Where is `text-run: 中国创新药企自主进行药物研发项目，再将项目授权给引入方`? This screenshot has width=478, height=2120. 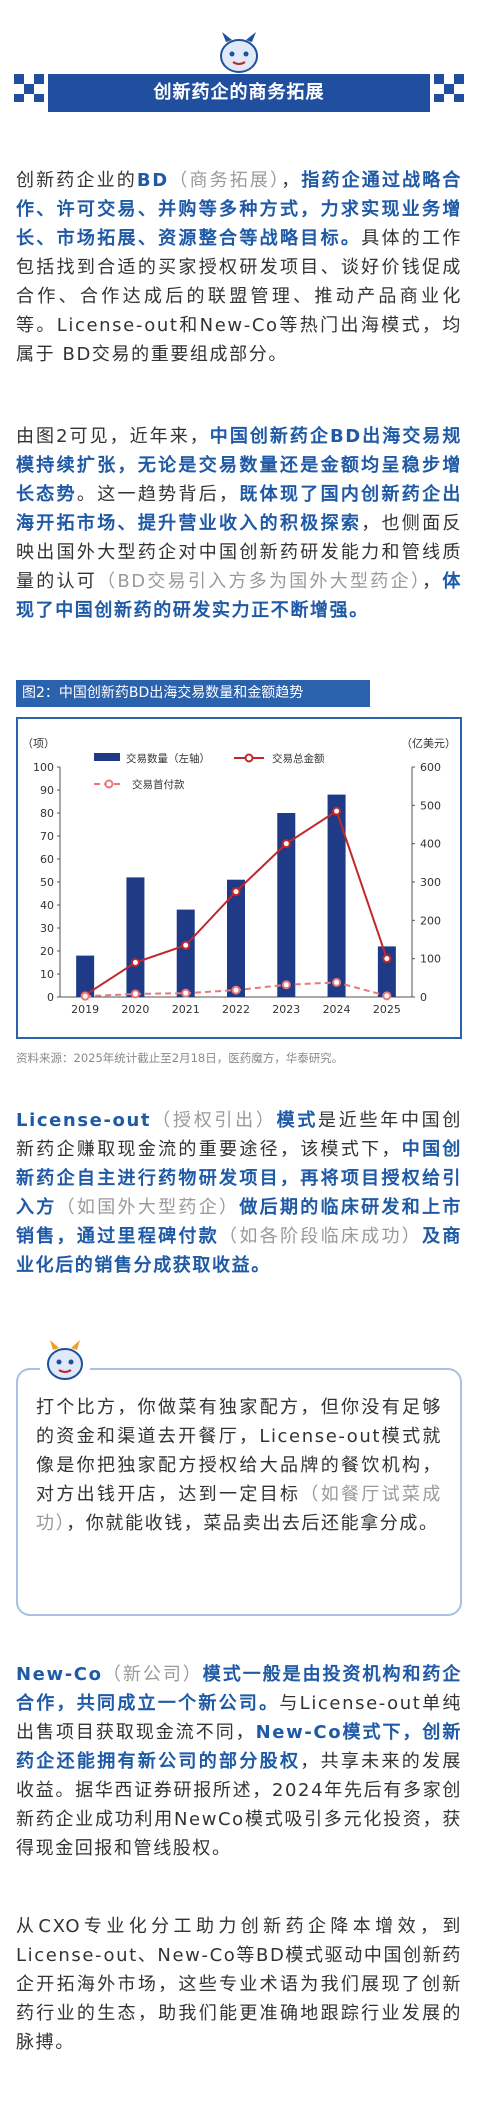
text-run: 中国创新药企自主进行药物研发项目，再将项目授权给引入方 is located at coordinates (239, 1178).